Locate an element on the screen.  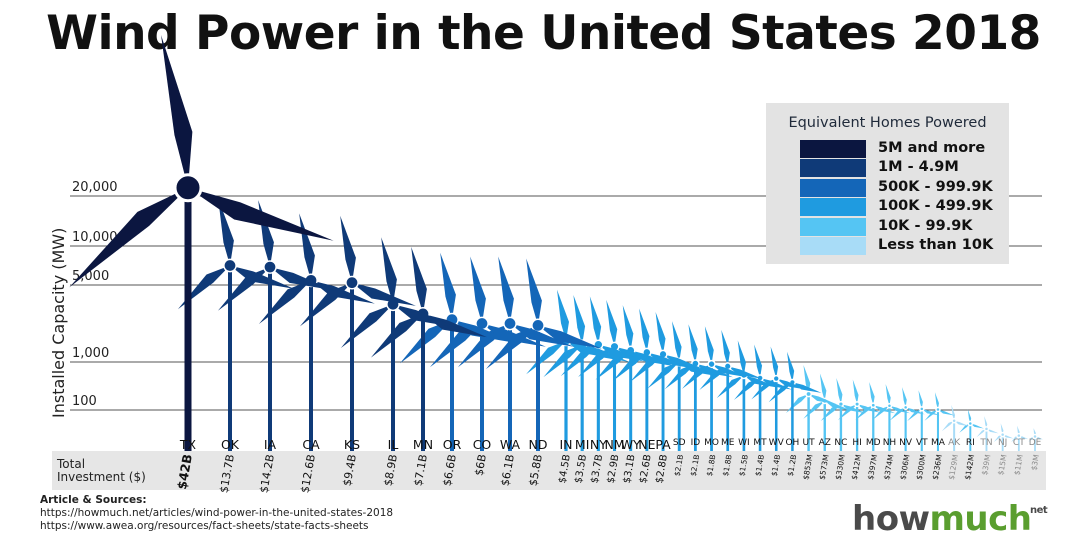
investment-value: $374M is located at coordinates (888, 467).